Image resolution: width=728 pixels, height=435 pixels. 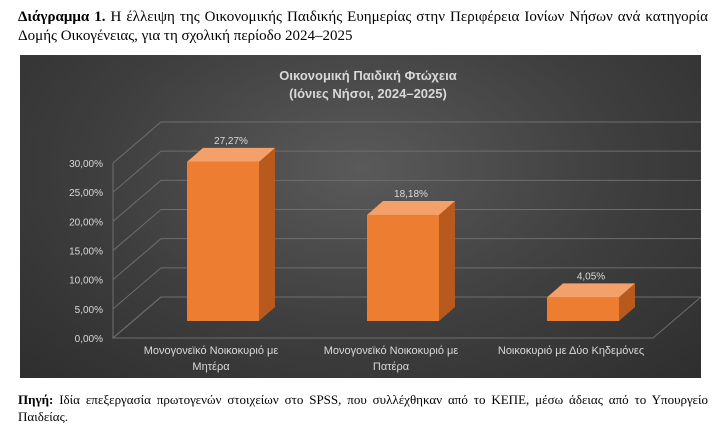 What do you see at coordinates (89, 339) in the screenshot?
I see `y-tick-label: 0,00%` at bounding box center [89, 339].